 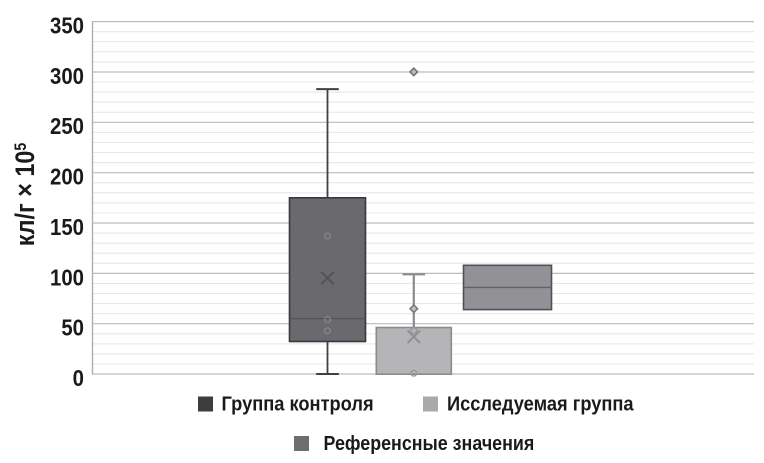 What do you see at coordinates (67, 176) in the screenshot?
I see `svg-text: 200` at bounding box center [67, 176].